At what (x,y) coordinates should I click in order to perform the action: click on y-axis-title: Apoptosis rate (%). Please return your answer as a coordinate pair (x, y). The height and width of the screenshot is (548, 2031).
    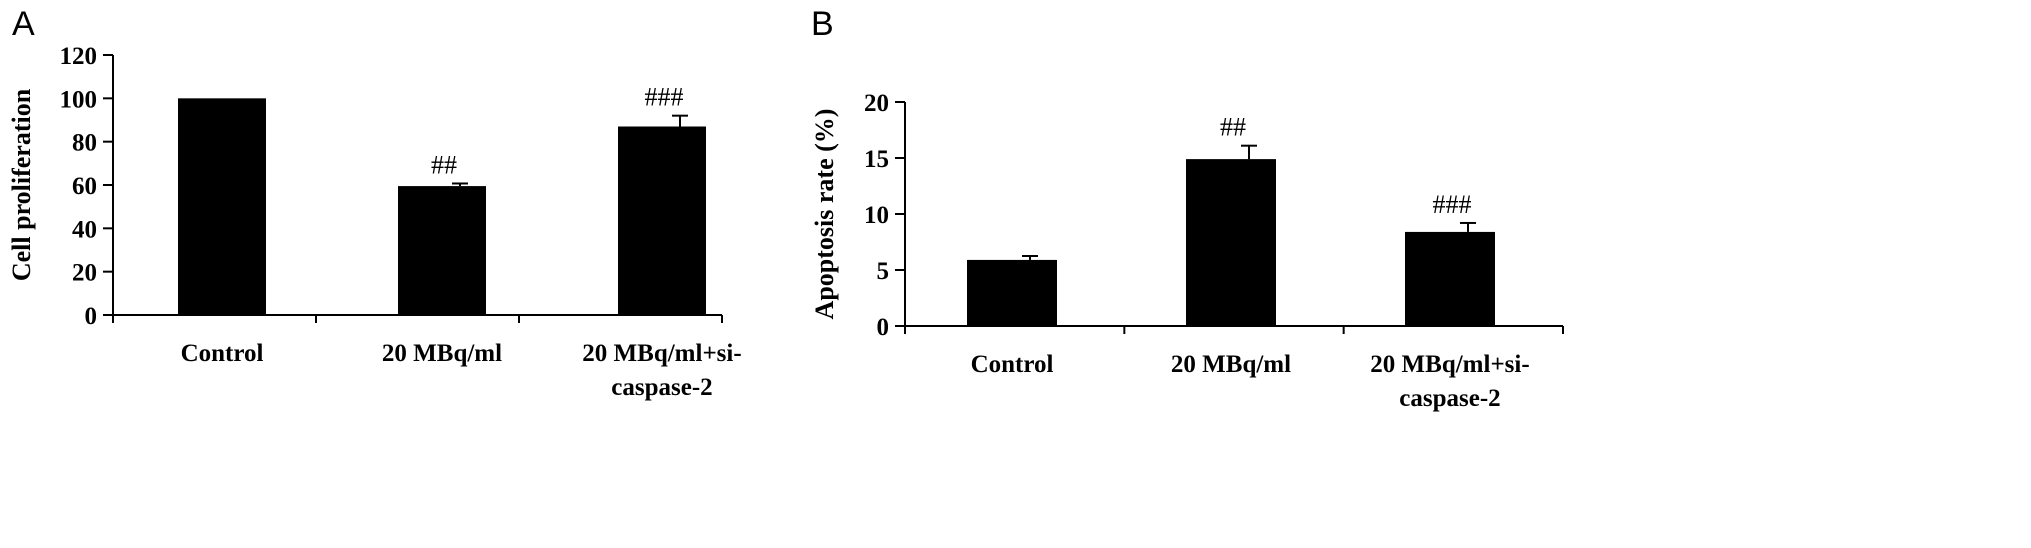
    Looking at the image, I should click on (824, 214).